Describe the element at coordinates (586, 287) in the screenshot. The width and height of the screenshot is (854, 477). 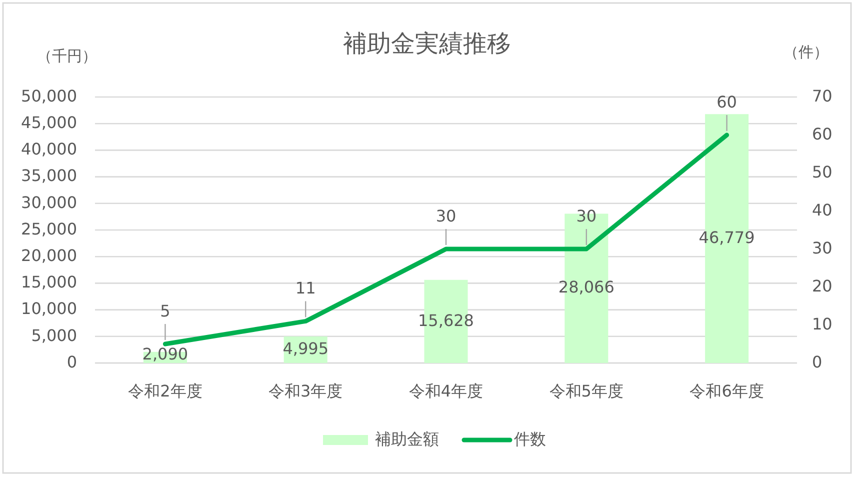
I see `data-label: 28,066` at that location.